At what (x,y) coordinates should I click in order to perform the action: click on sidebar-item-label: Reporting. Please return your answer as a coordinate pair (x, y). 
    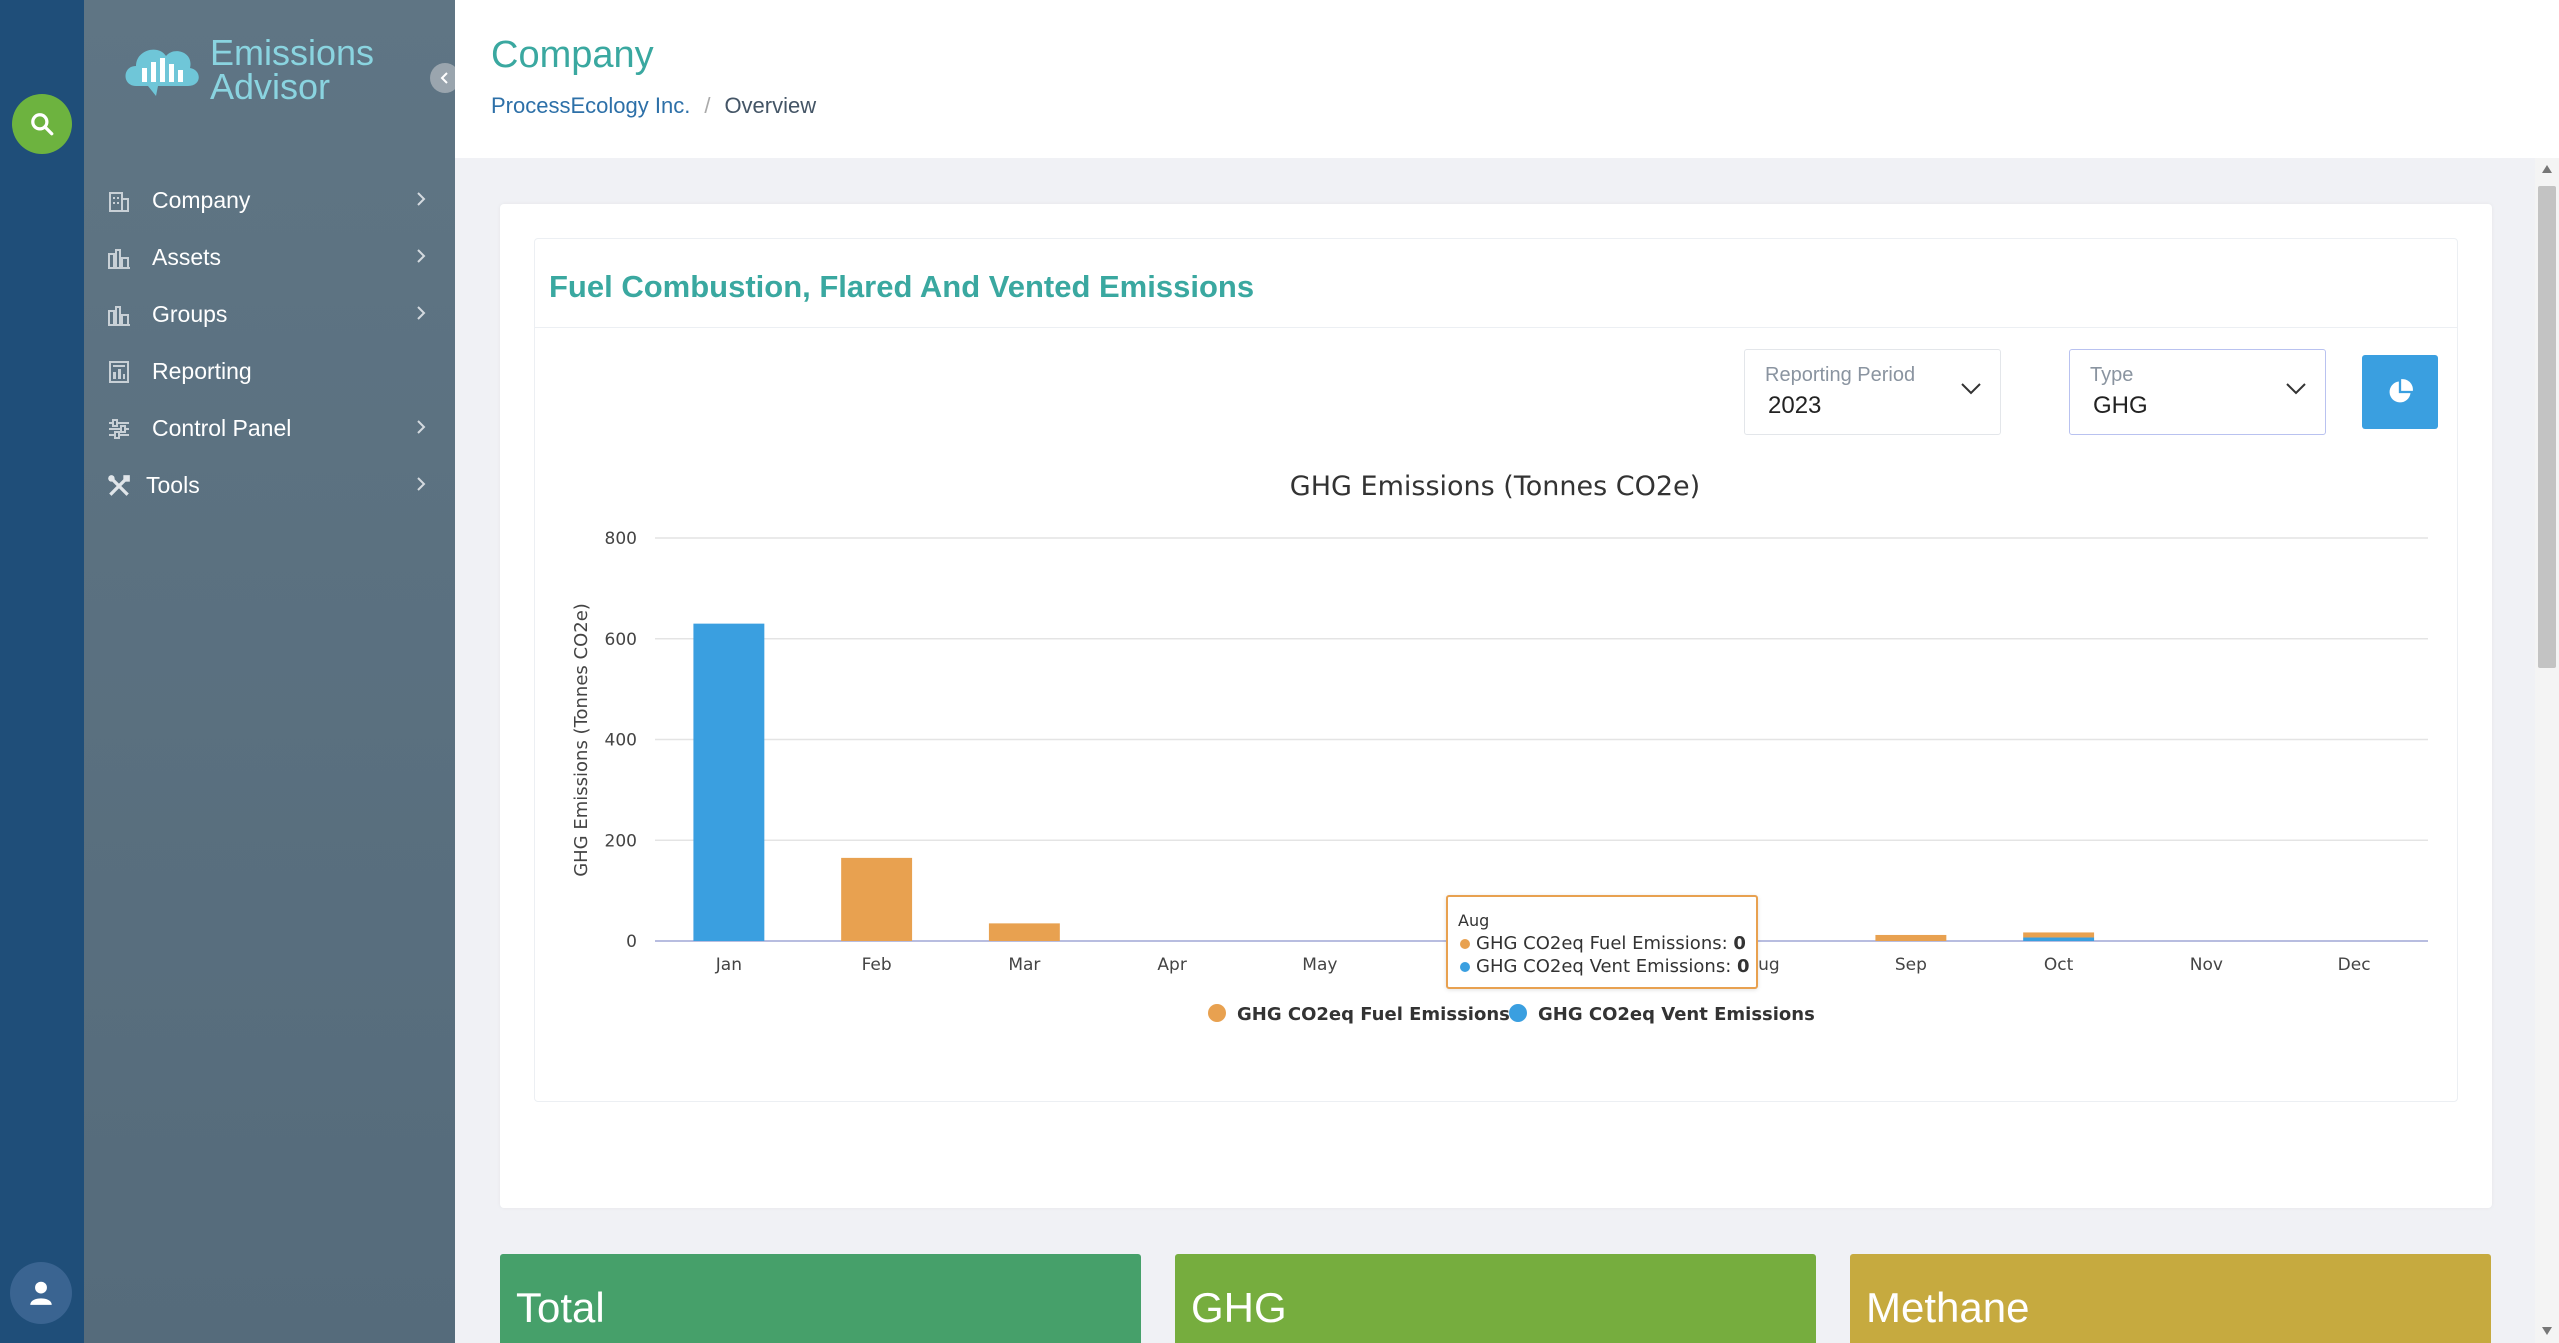
    Looking at the image, I should click on (202, 371).